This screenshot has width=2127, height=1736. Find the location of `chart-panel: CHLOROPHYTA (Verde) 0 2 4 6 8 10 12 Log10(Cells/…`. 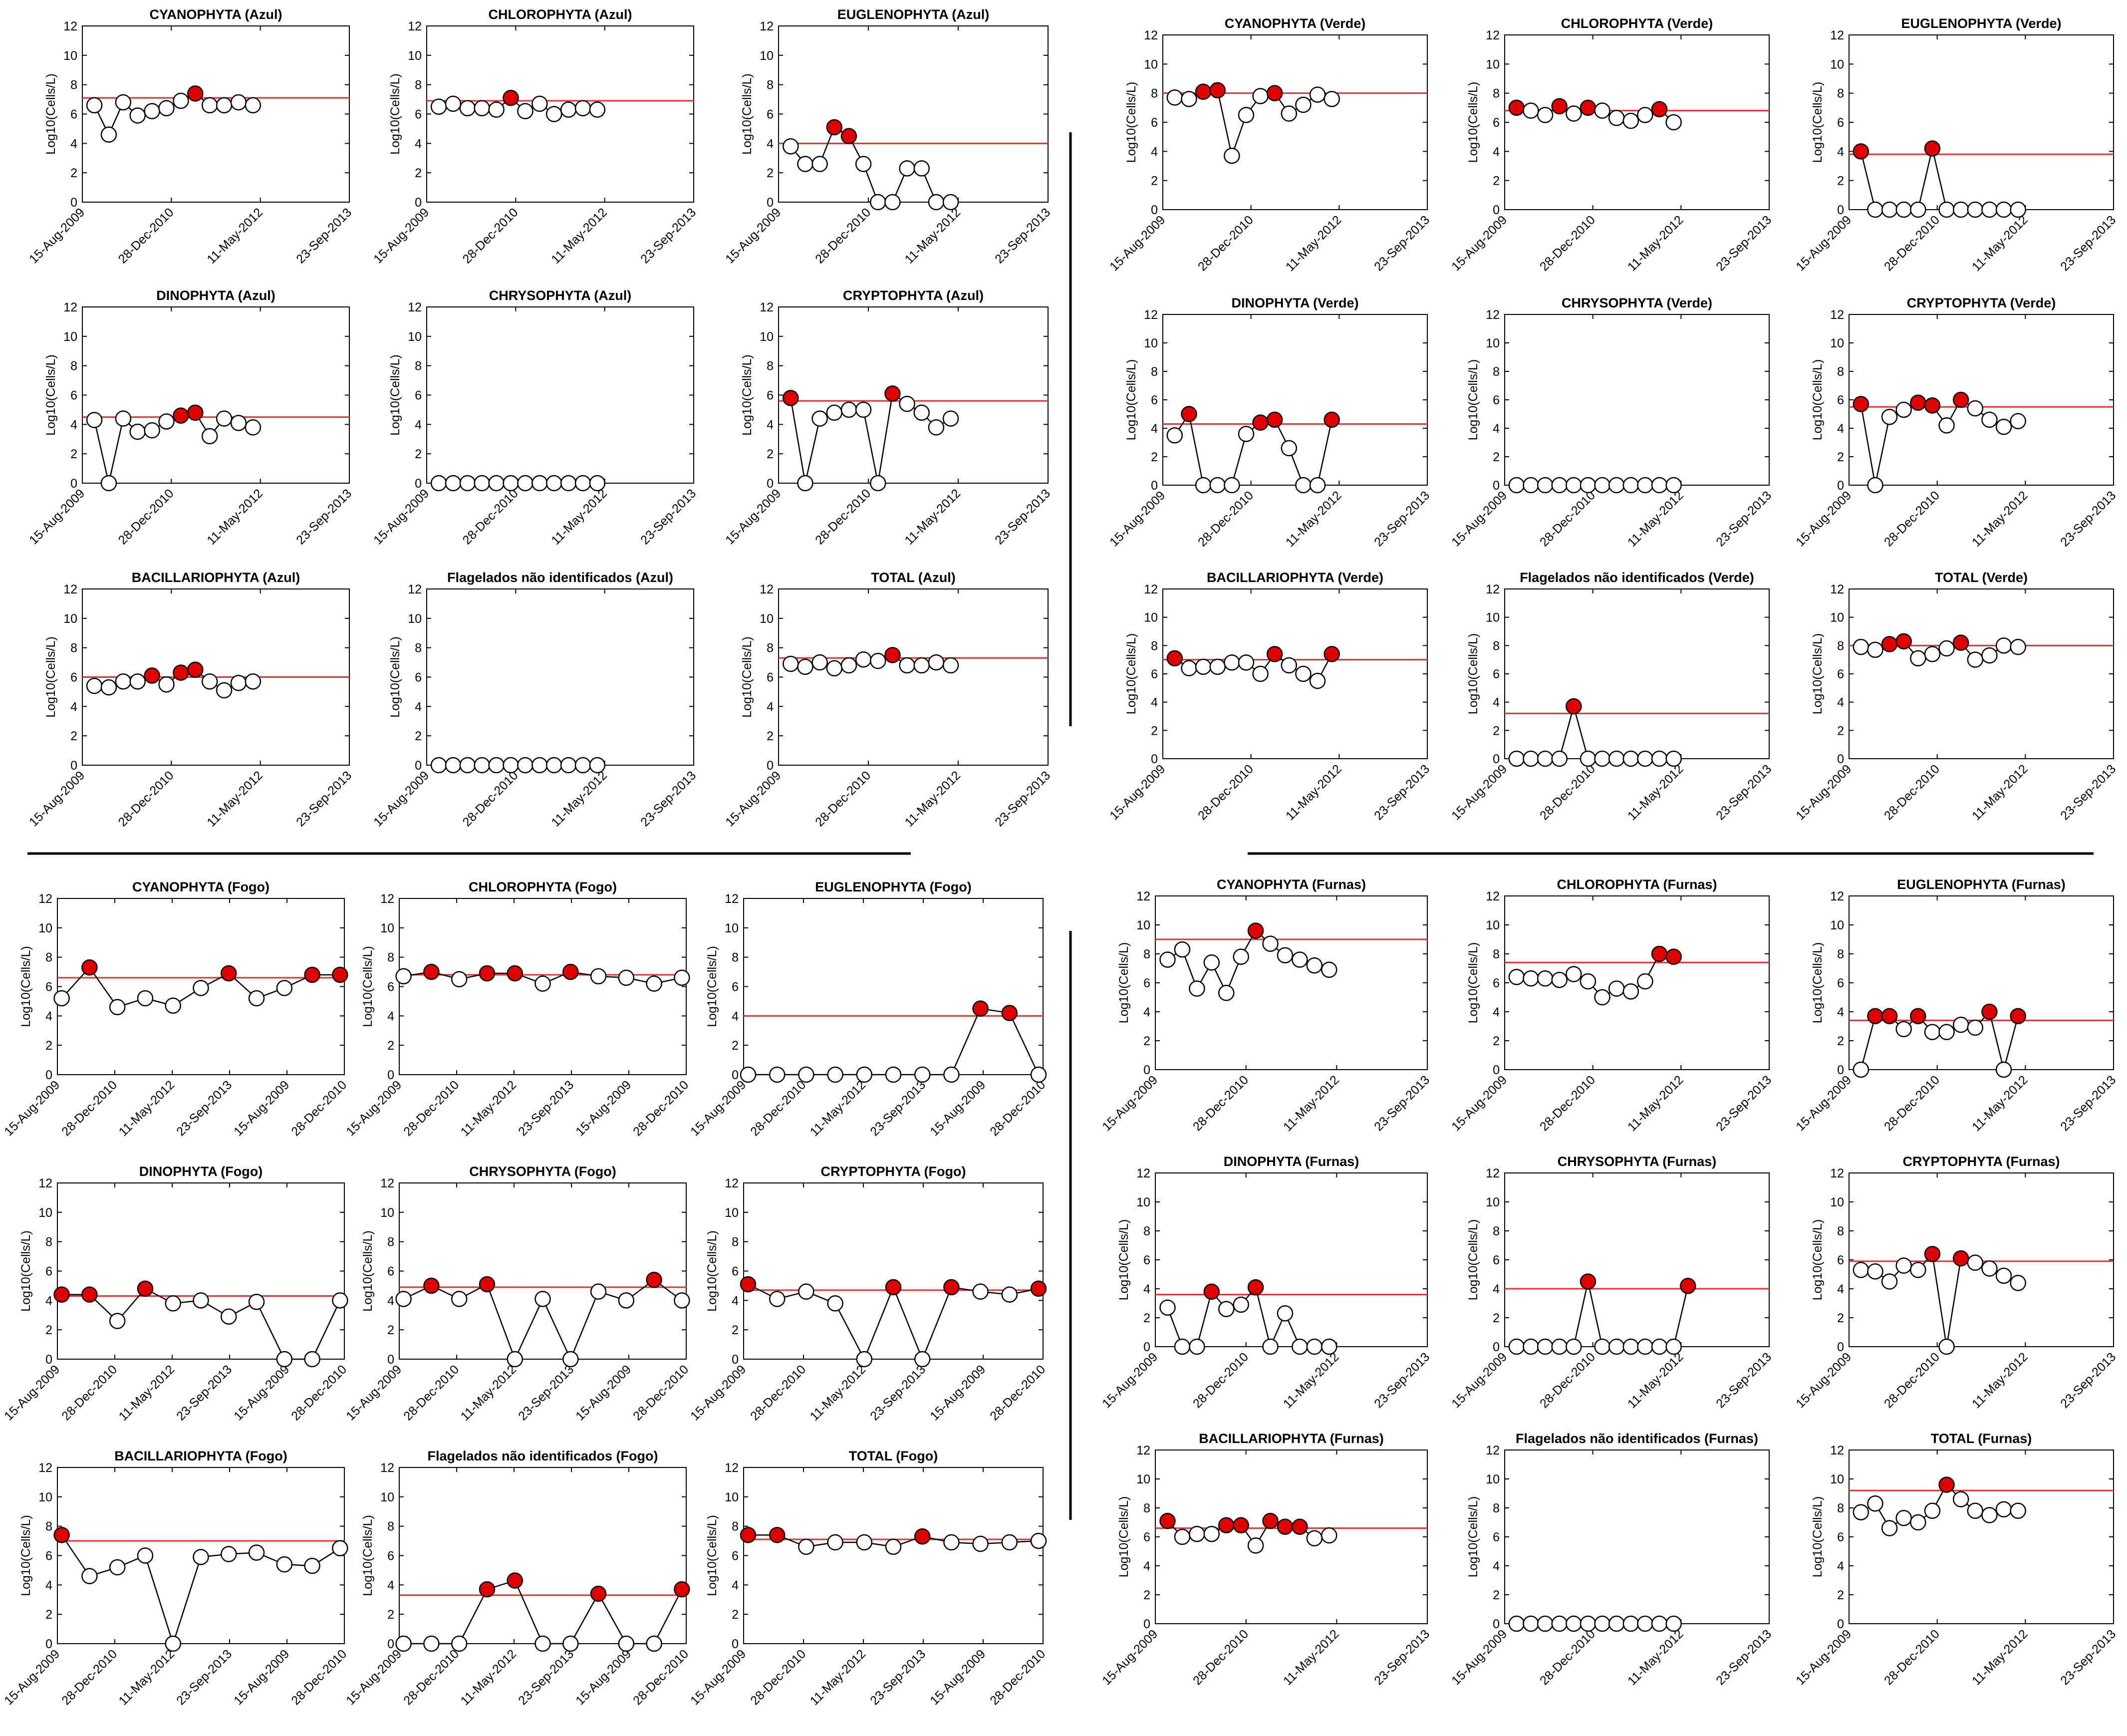

chart-panel: CHLOROPHYTA (Verde) 0 2 4 6 8 10 12 Log10(Cells/… is located at coordinates (1611, 145).